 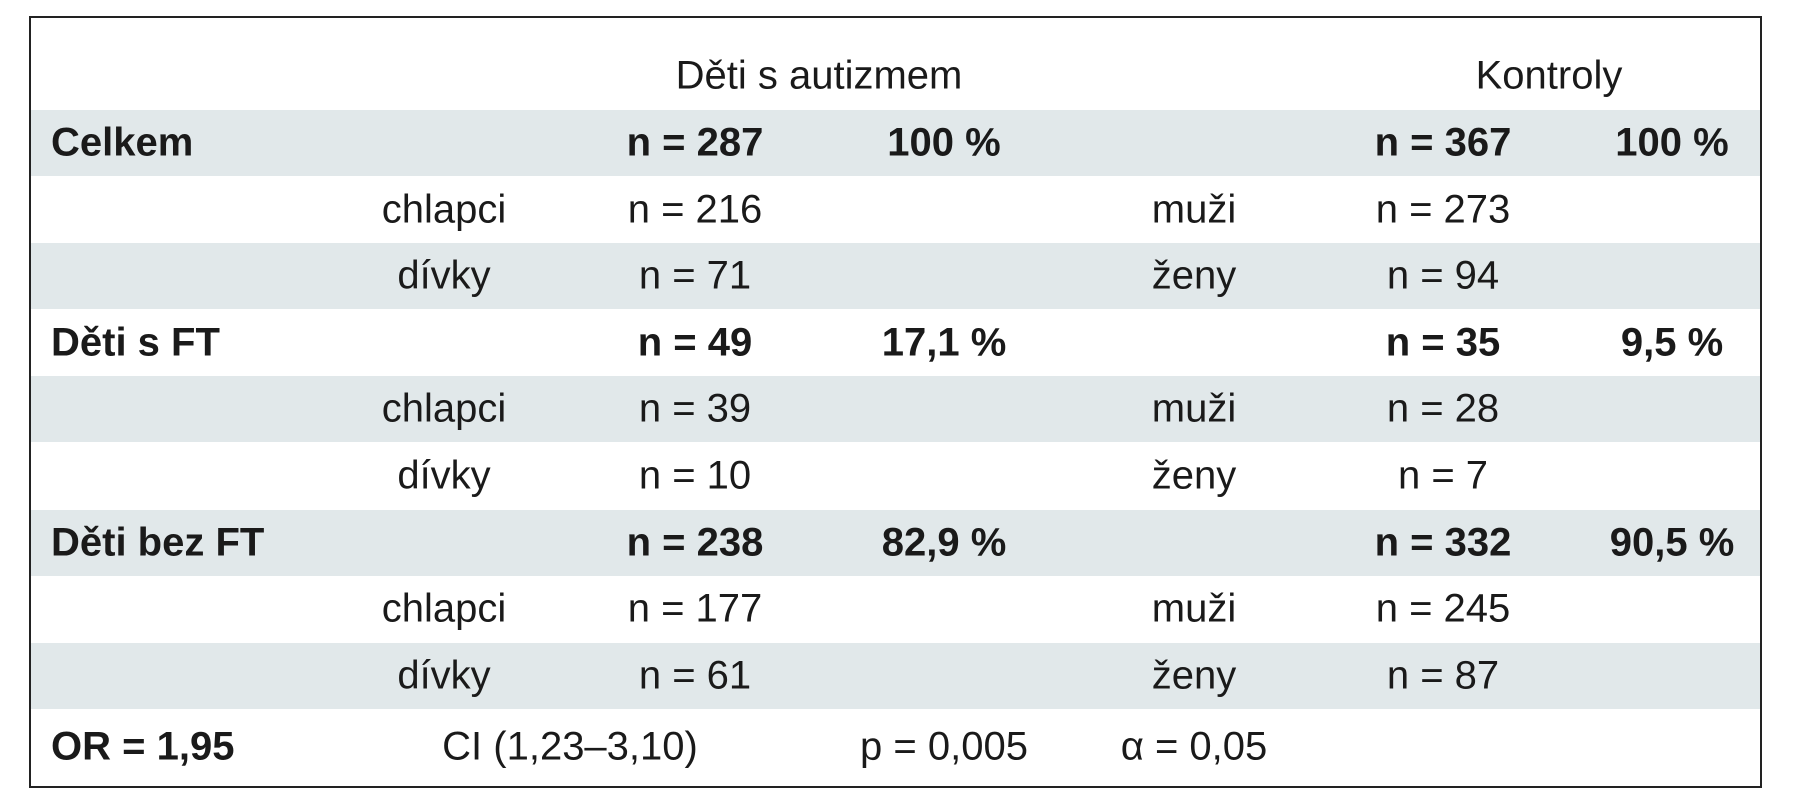 I want to click on table-cell: n = 7, so click(x=1443, y=475).